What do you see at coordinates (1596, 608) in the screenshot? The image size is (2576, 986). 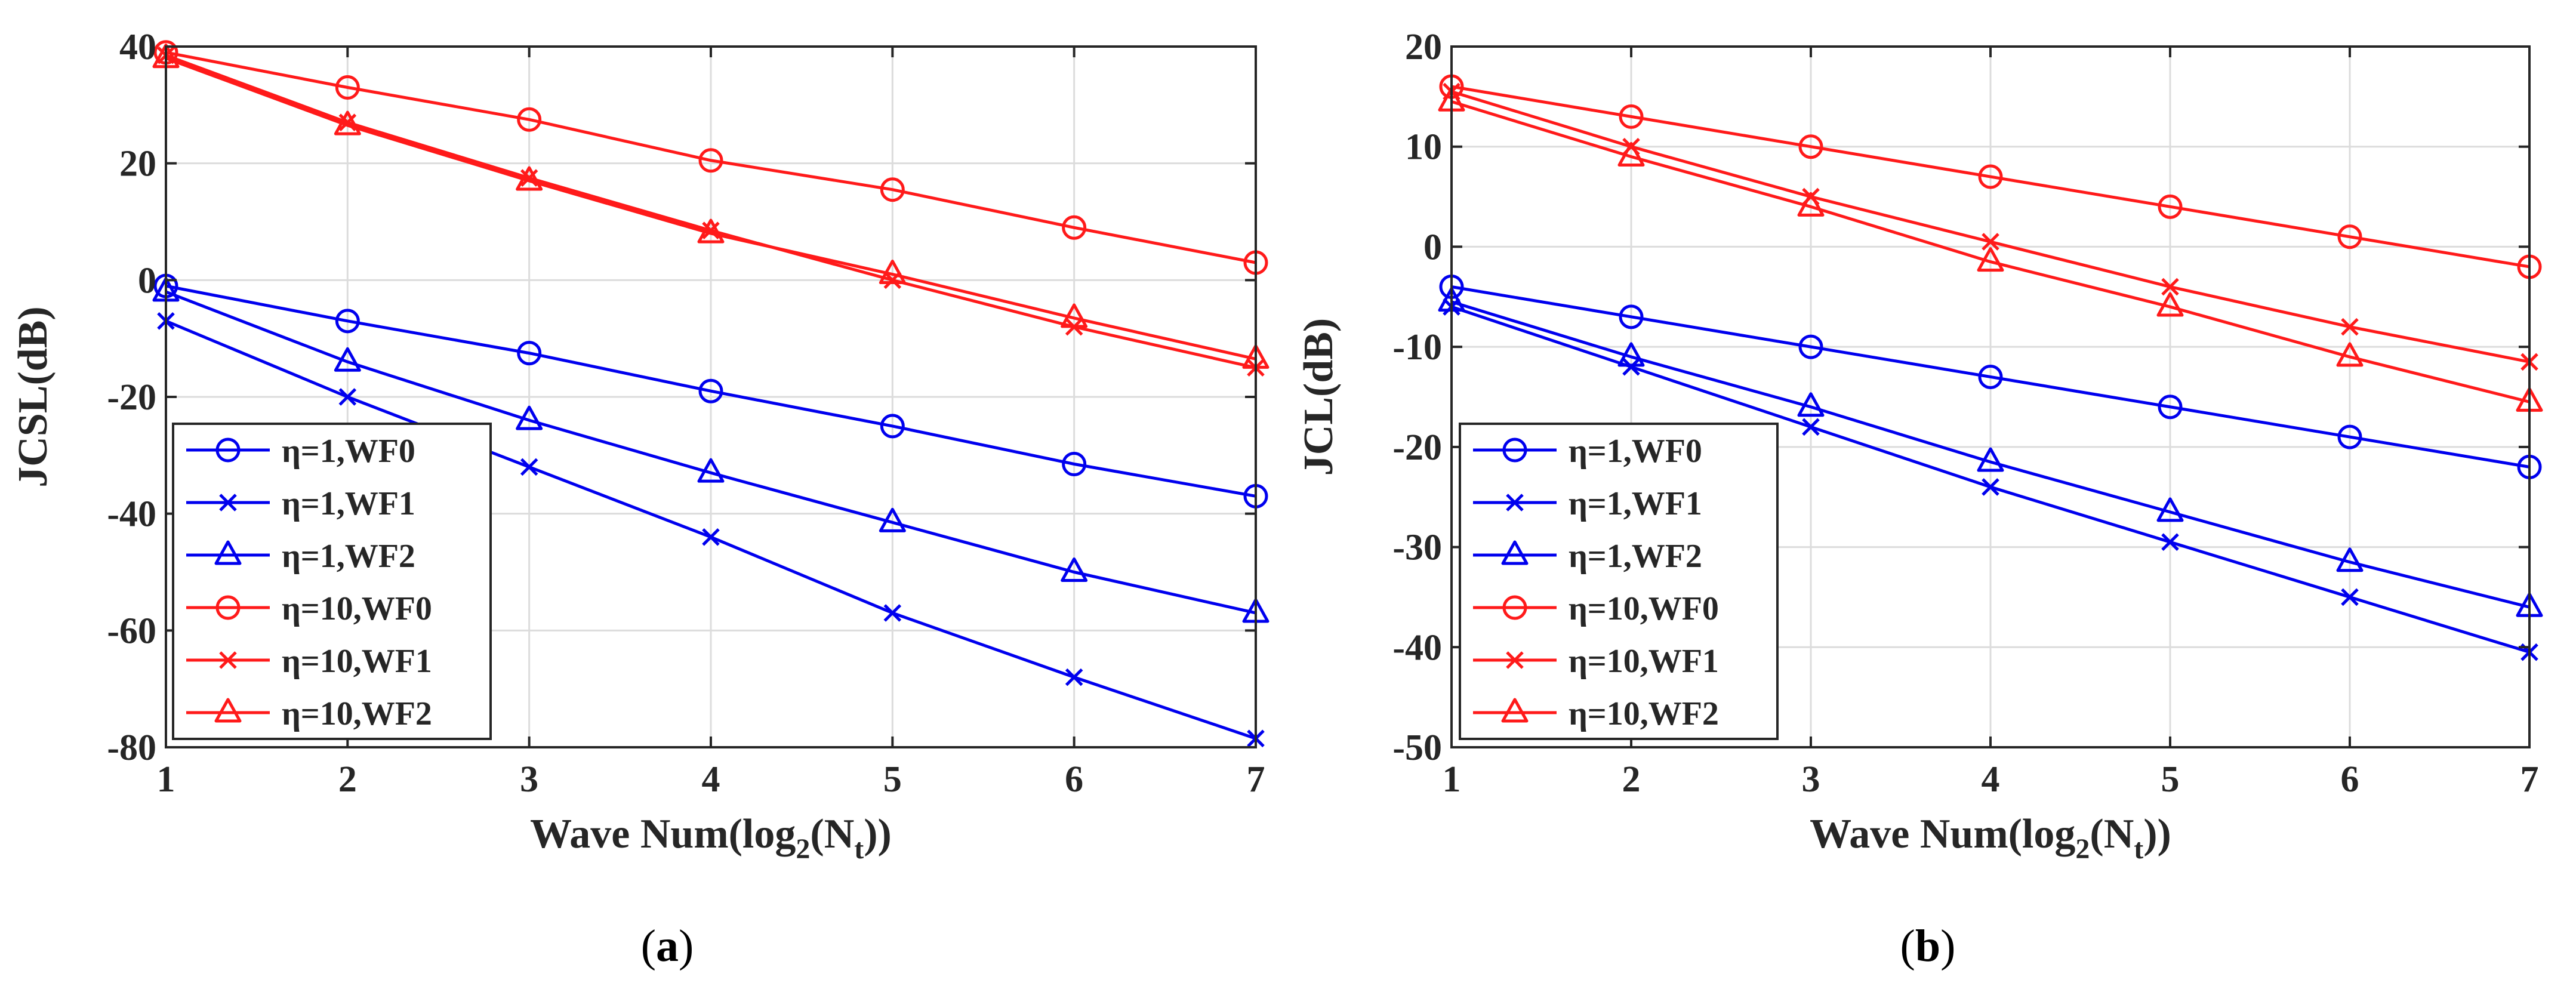 I see `legend-entry: η=10,WF0` at bounding box center [1596, 608].